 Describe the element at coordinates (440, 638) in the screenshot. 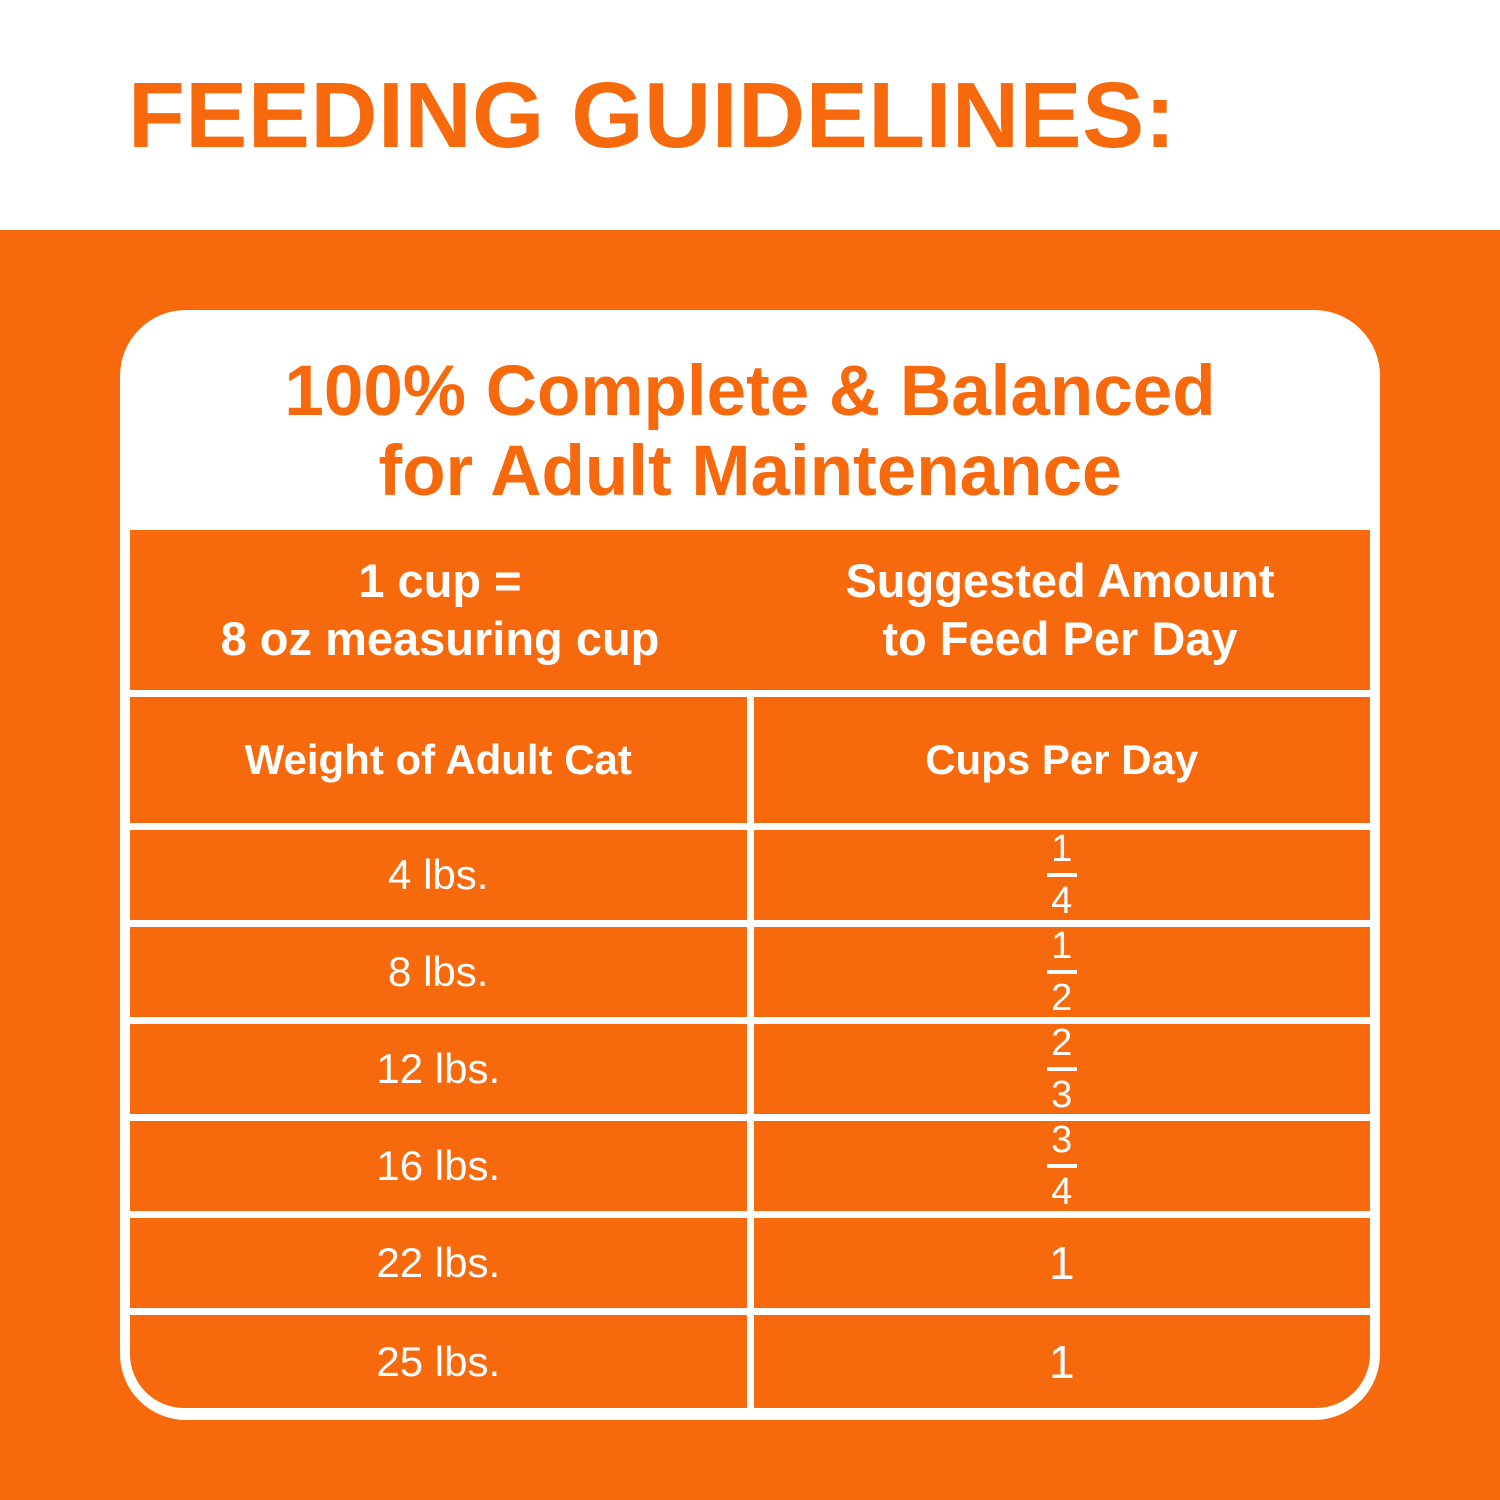

I see `header-cup-definition-line2: 8 oz measuring cup` at that location.